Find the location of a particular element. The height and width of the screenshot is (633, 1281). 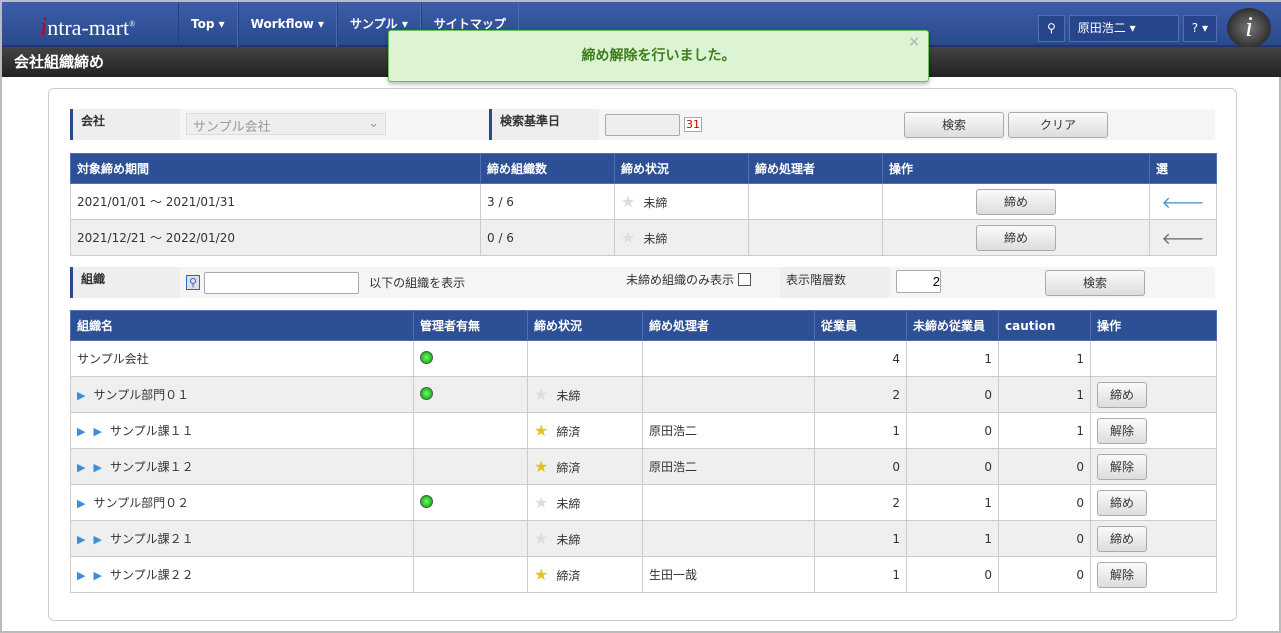

org-column-header: 組織名 is located at coordinates (242, 325).